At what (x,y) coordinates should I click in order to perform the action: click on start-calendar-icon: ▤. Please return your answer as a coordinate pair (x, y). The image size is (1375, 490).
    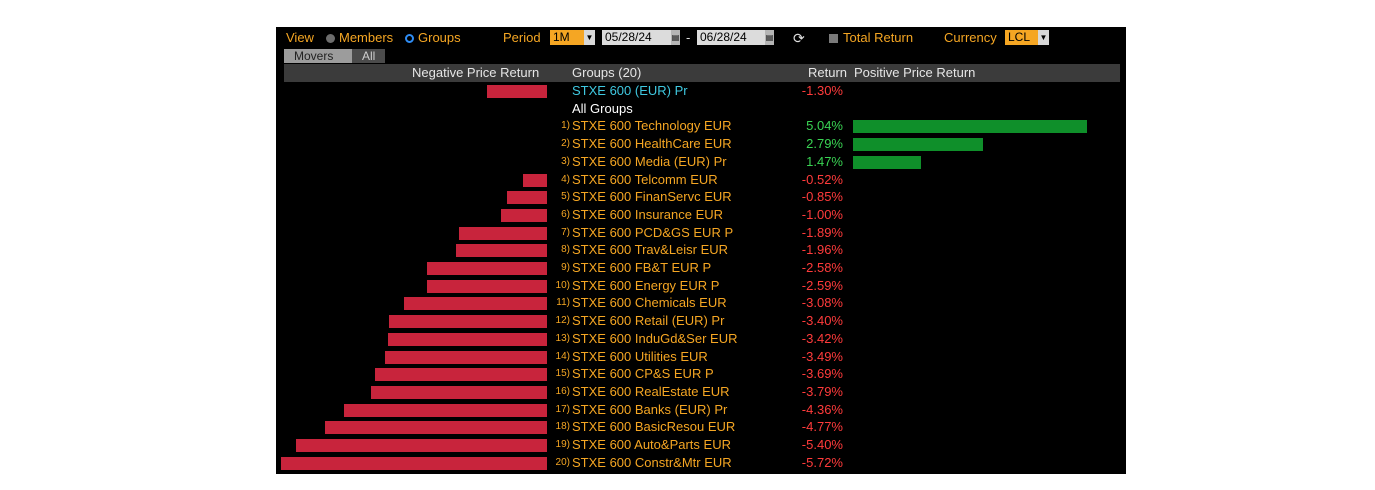
    Looking at the image, I should click on (675, 37).